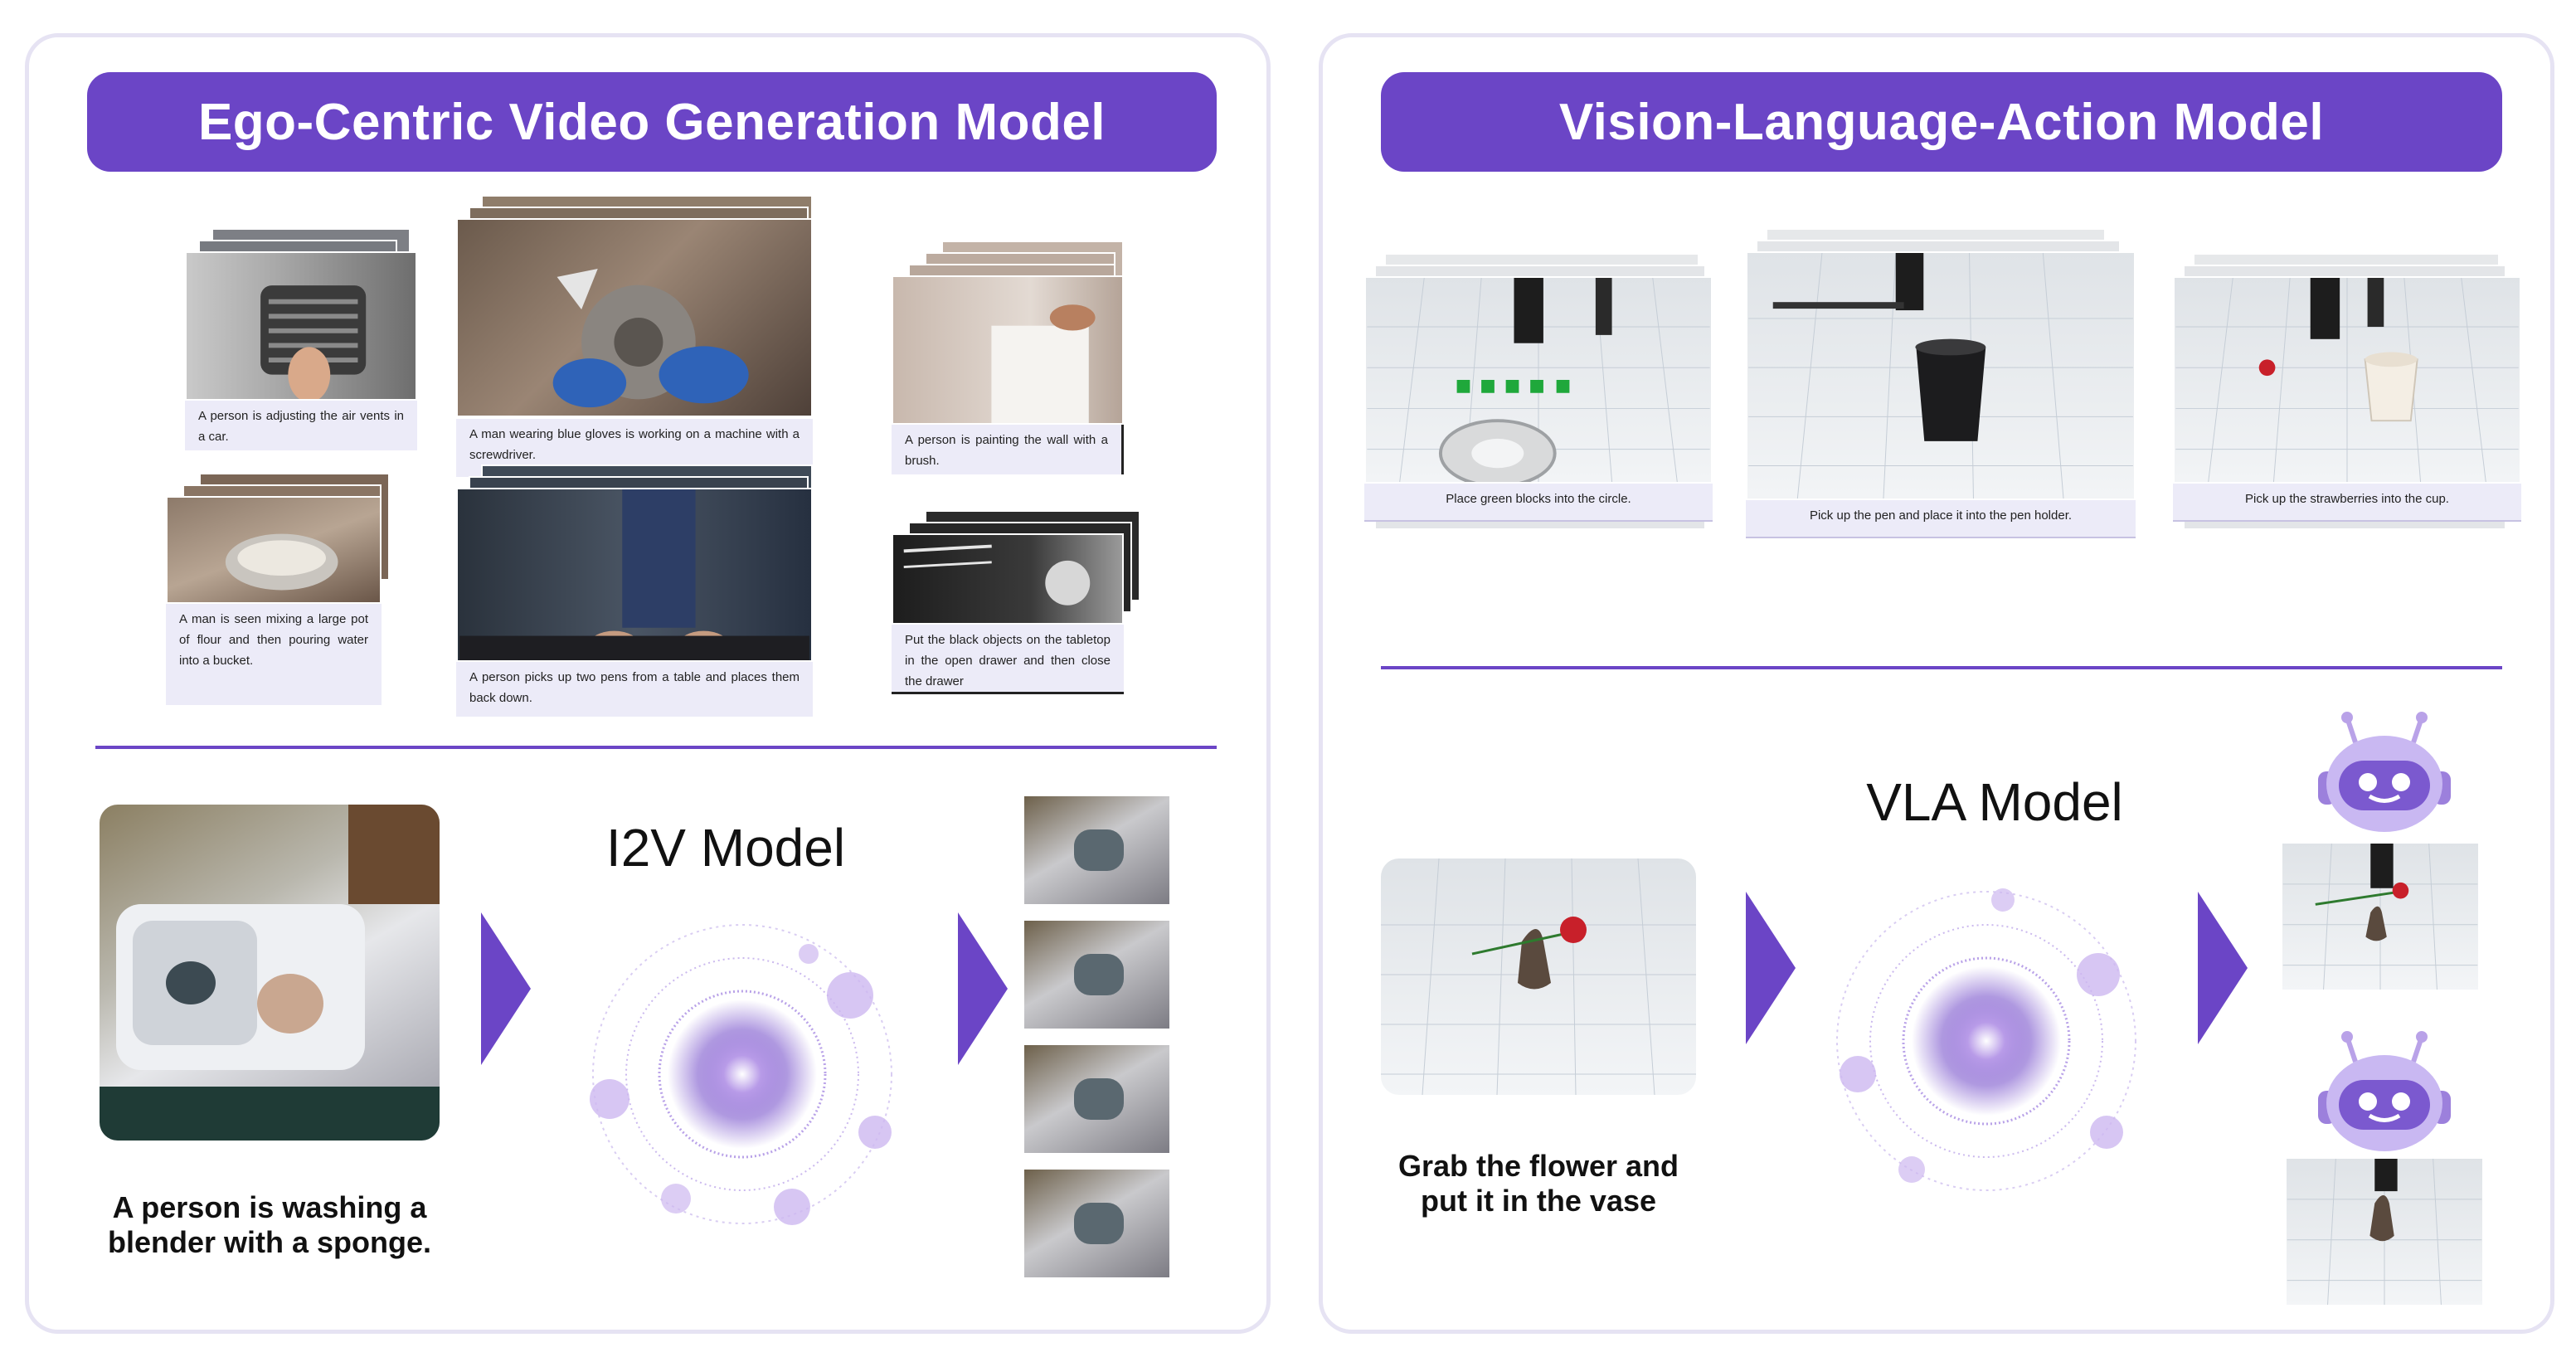 The height and width of the screenshot is (1357, 2576). Describe the element at coordinates (1942, 122) in the screenshot. I see `right-panel-title: Vision-Language-Action Model` at that location.